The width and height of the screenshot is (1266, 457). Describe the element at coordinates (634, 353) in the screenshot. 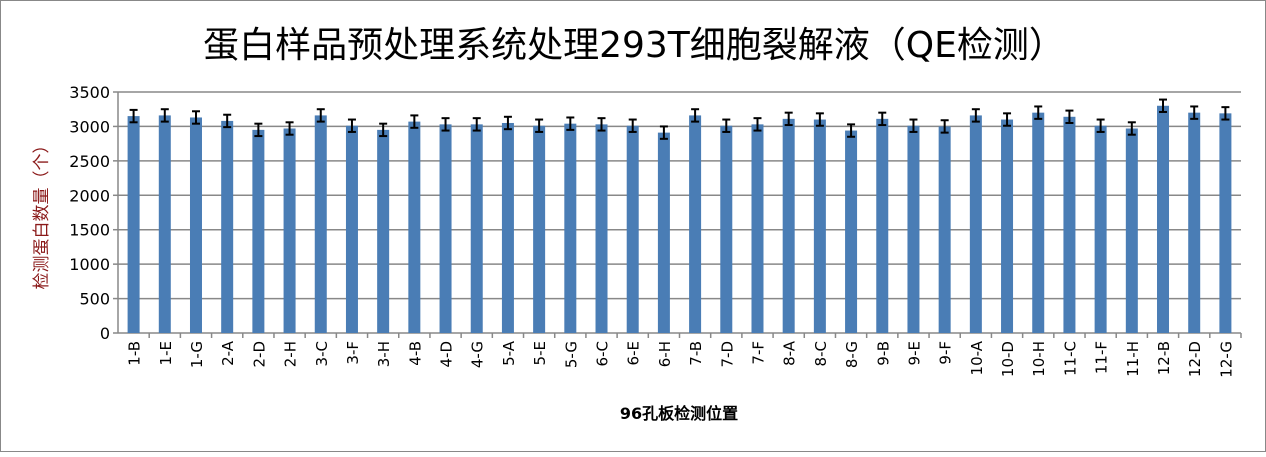

I see `x-tick-label: 6-E` at that location.